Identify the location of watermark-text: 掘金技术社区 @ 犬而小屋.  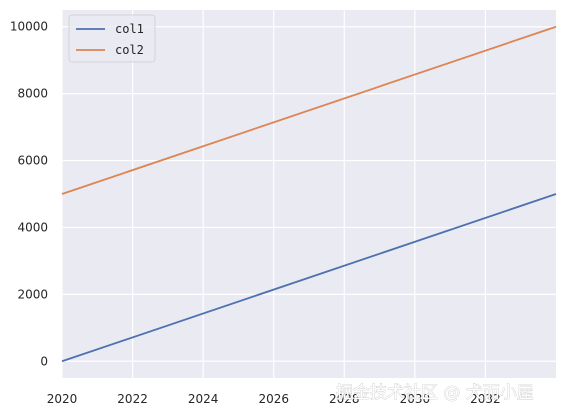
(435, 393).